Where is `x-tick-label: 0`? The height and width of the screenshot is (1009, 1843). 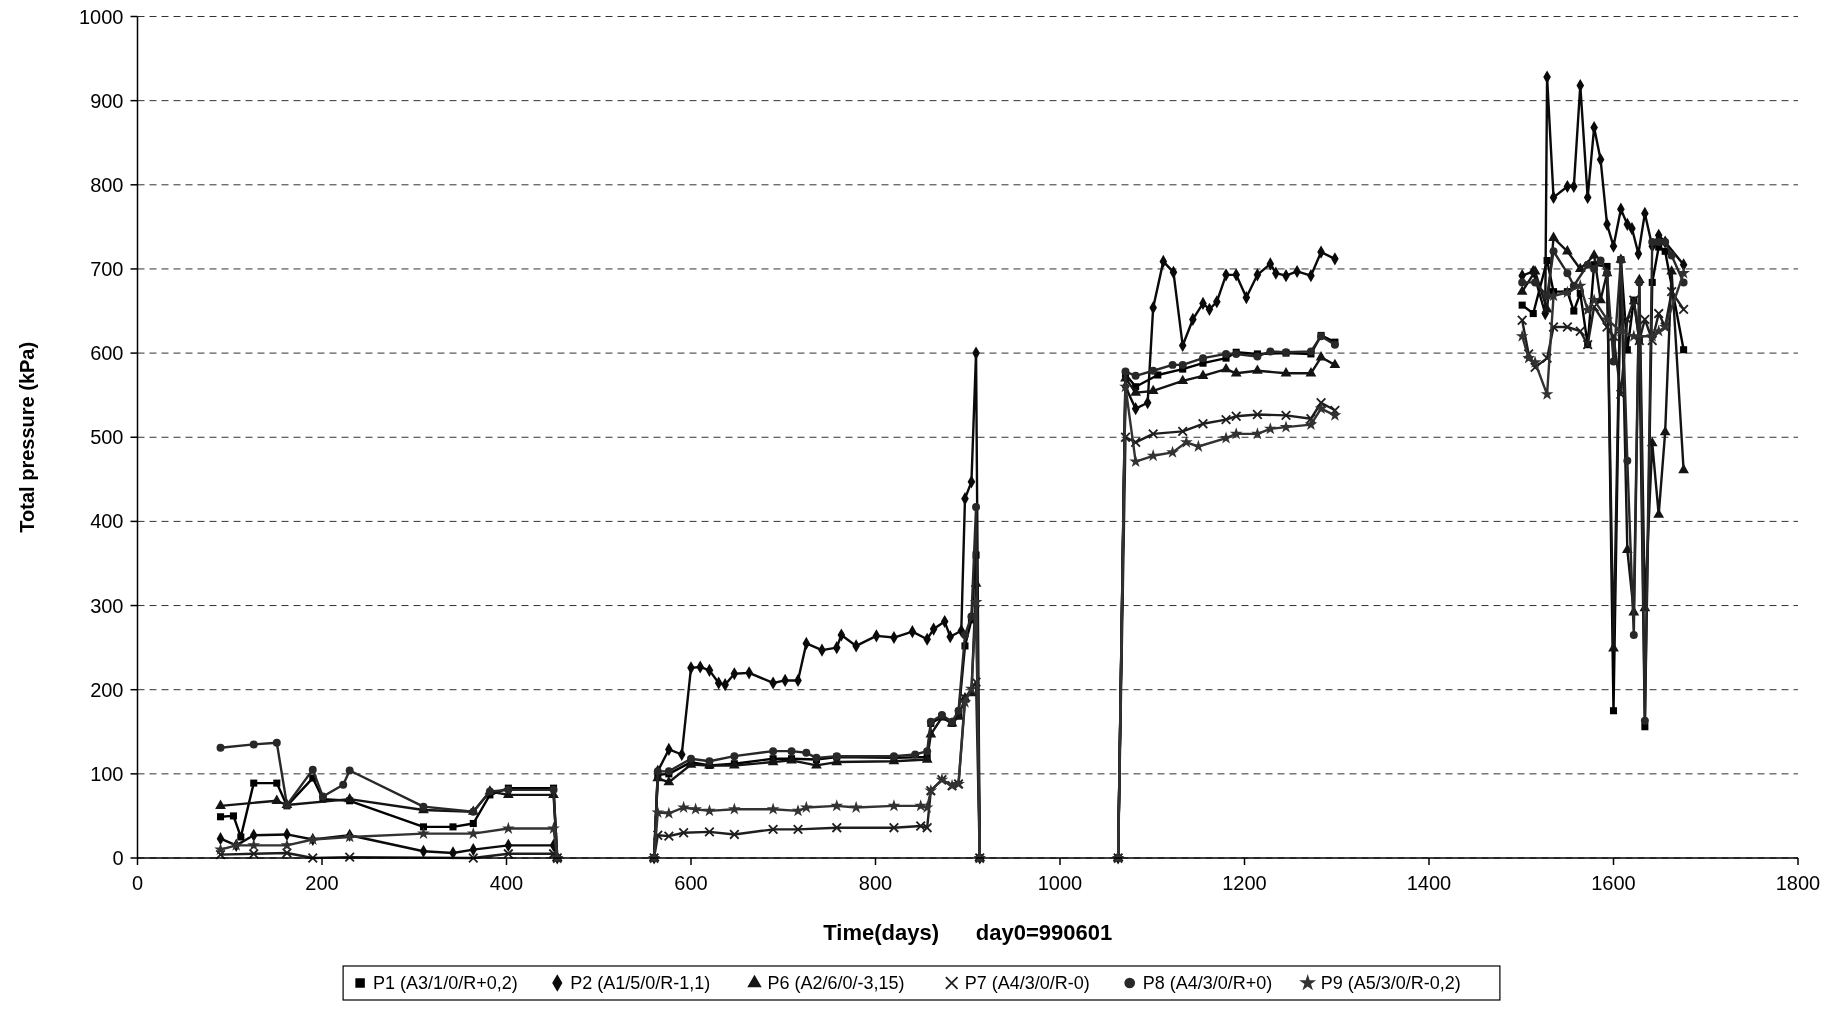 x-tick-label: 0 is located at coordinates (137, 883).